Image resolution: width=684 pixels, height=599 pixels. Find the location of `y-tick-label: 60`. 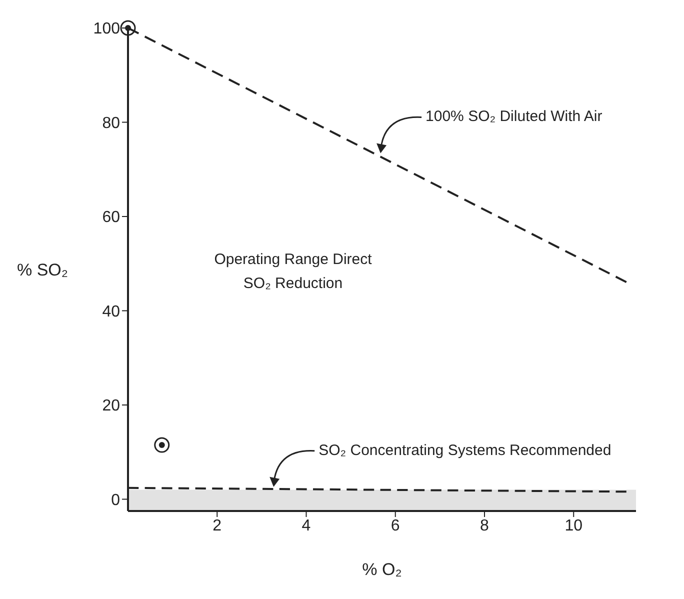

y-tick-label: 60 is located at coordinates (111, 217).